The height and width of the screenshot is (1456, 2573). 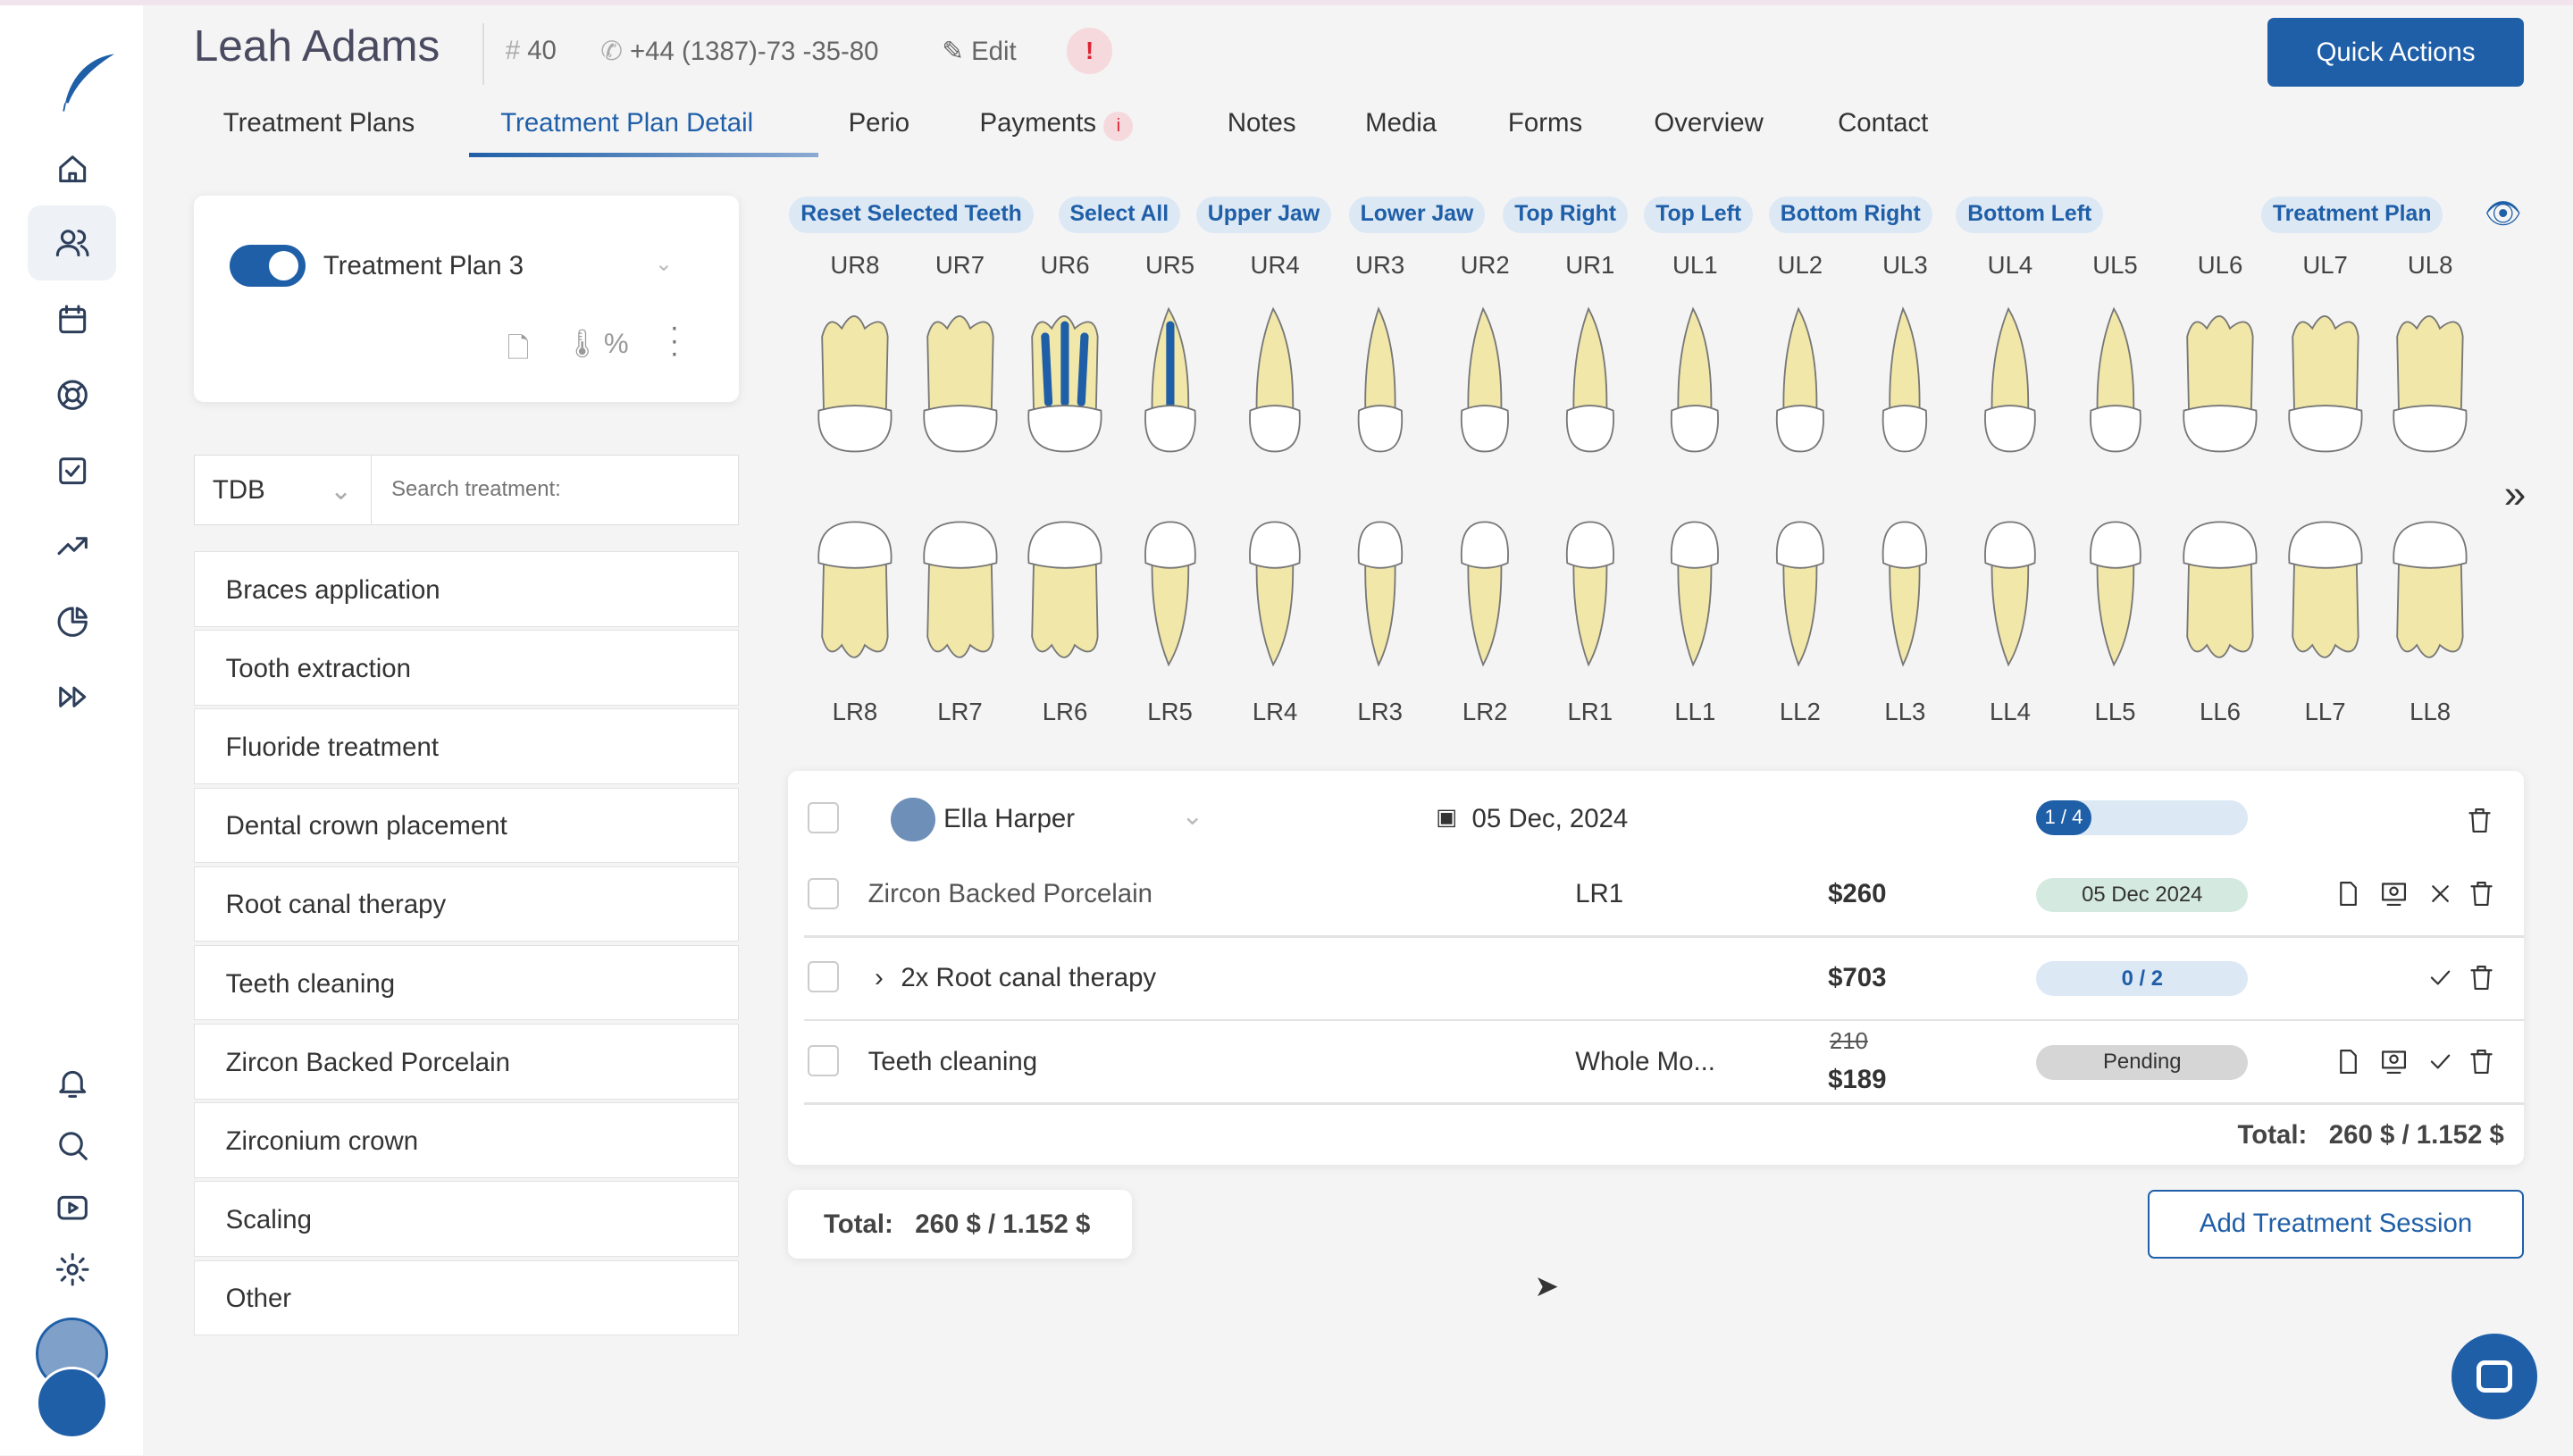 I want to click on treatment-option: Root canal therapy, so click(x=466, y=904).